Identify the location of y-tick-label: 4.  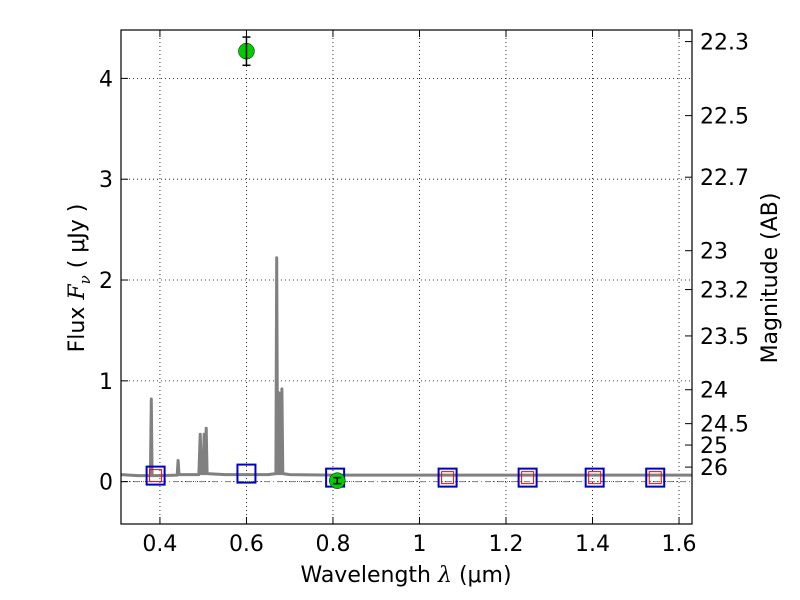
(106, 79).